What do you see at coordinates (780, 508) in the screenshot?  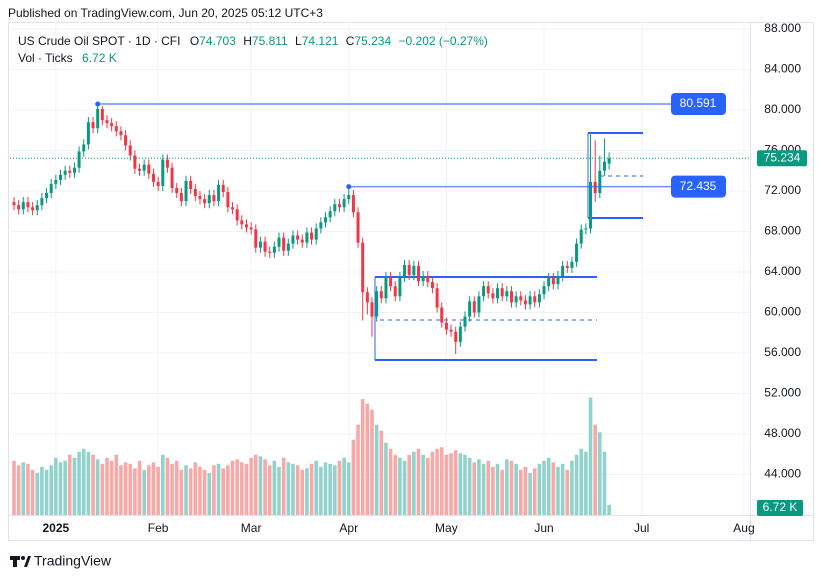 I see `volume-last-box` at bounding box center [780, 508].